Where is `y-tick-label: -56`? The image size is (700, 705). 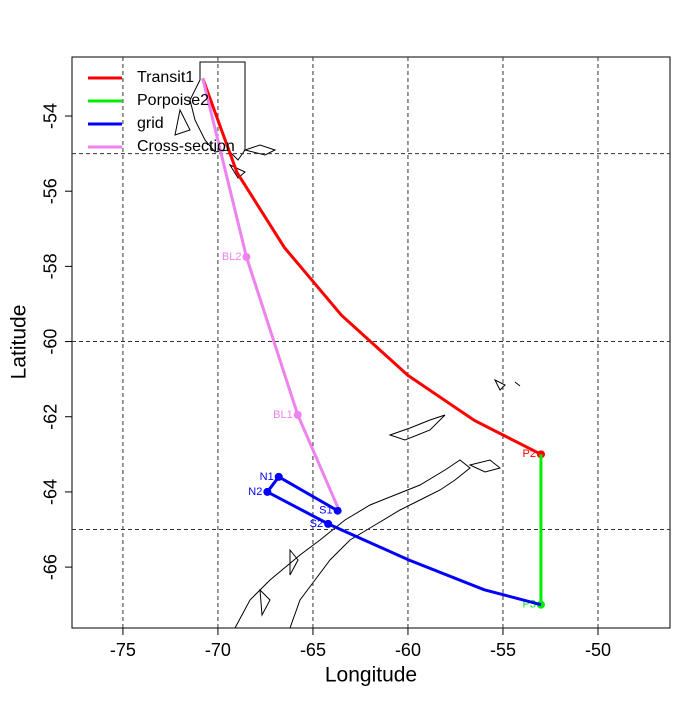
y-tick-label: -56 is located at coordinates (51, 191).